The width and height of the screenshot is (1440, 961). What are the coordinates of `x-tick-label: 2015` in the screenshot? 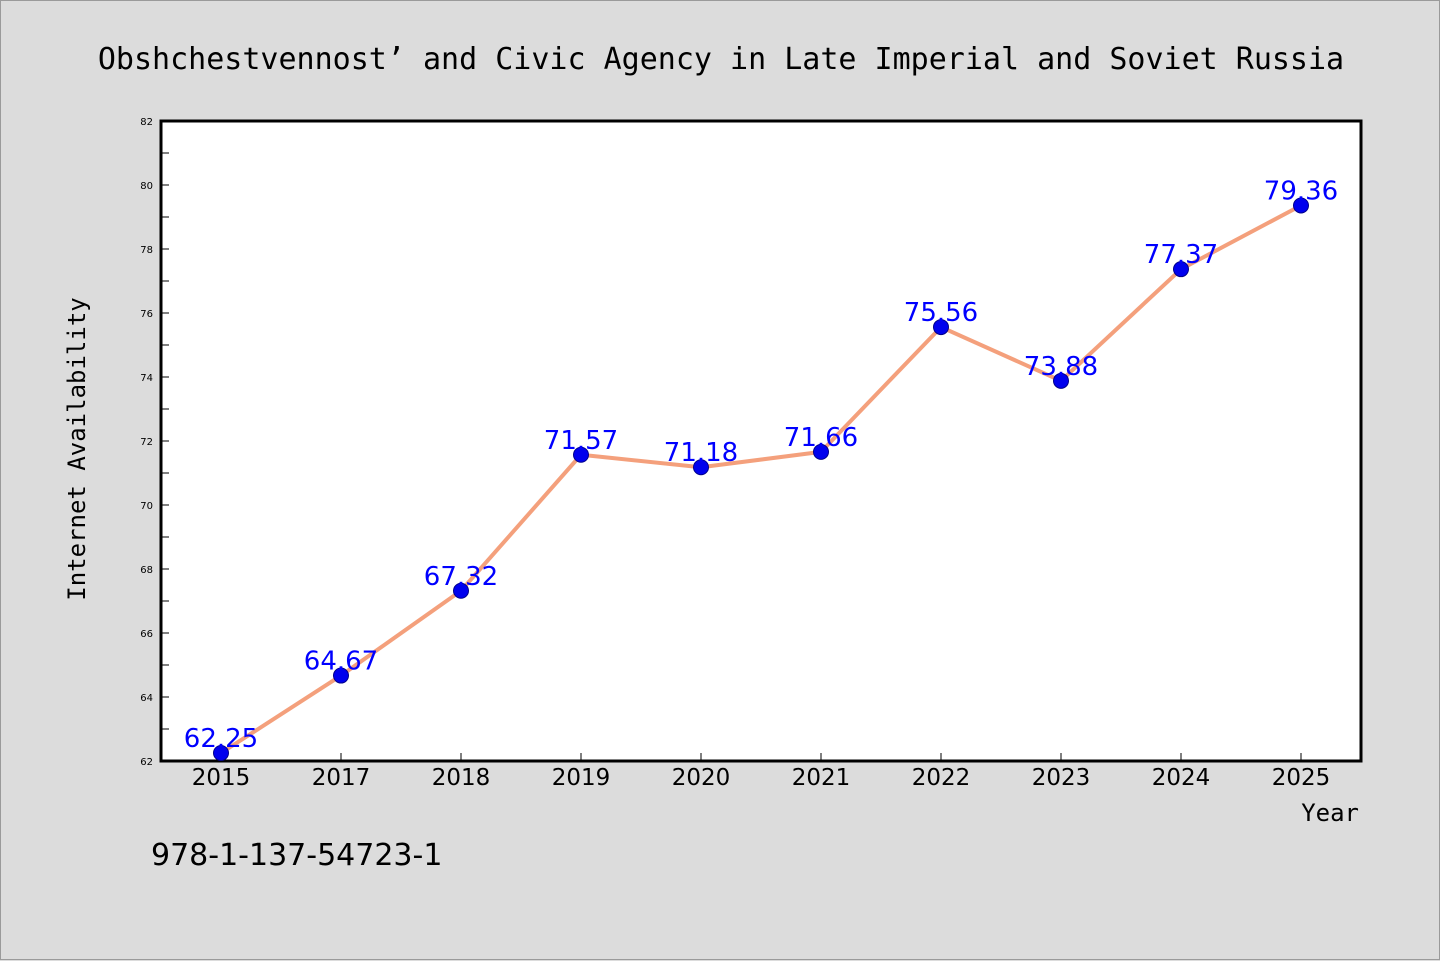 It's located at (221, 778).